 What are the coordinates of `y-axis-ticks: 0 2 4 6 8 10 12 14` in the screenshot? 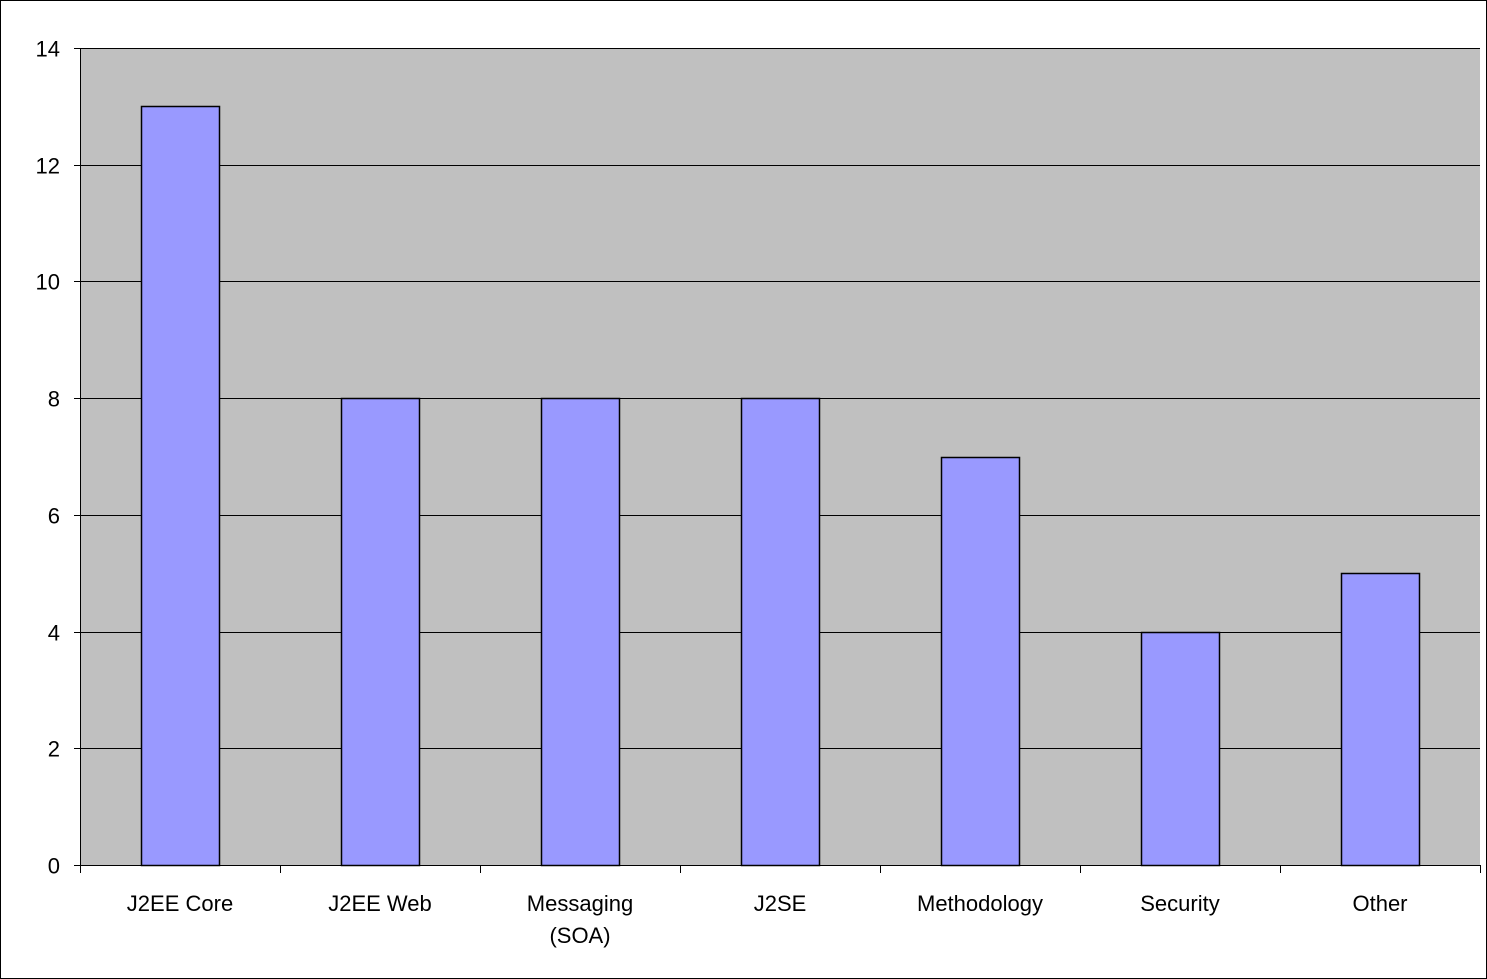 It's located at (58, 458).